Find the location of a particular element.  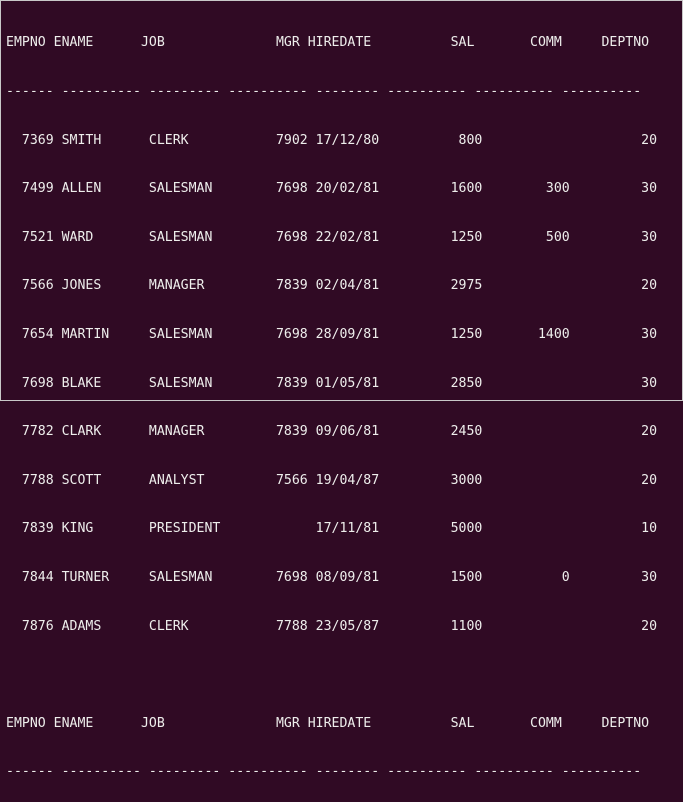

table-row: 7782 CLARK MANAGER 7839 09/06/81 2450 20 is located at coordinates (332, 432).